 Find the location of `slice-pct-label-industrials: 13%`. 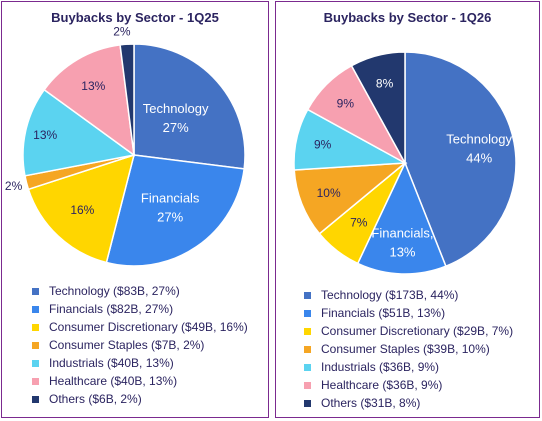

slice-pct-label-industrials: 13% is located at coordinates (45, 135).